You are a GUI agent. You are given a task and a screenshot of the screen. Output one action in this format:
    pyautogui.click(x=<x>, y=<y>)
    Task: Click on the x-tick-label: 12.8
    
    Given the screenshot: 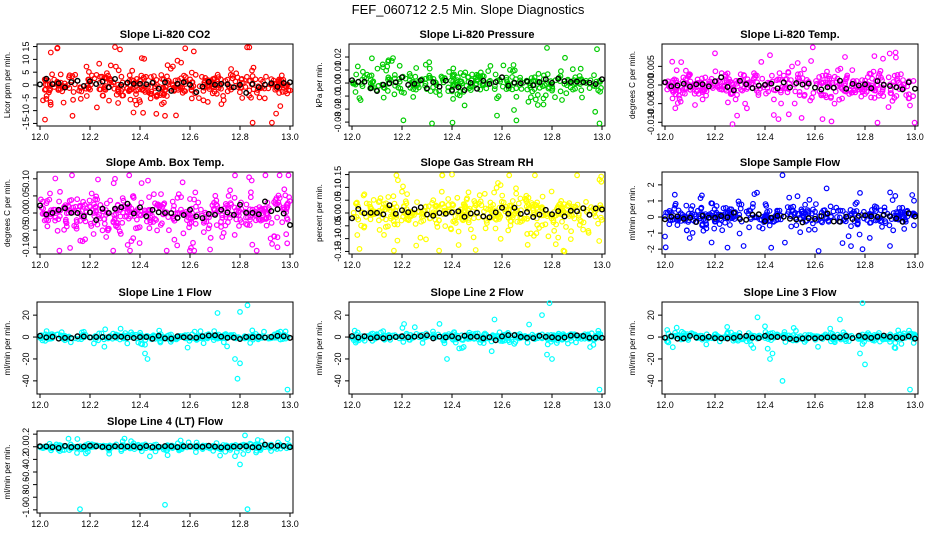 What is the action you would take?
    pyautogui.click(x=865, y=137)
    